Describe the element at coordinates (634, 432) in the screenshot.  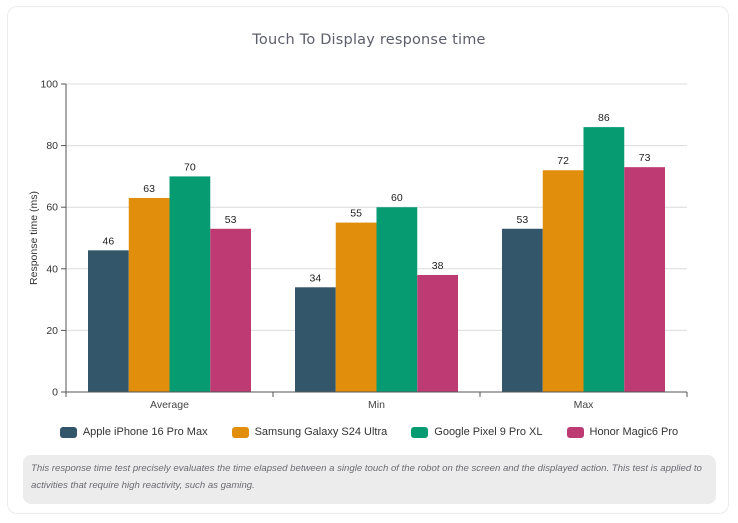
I see `legend-label: Honor Magic6 Pro` at that location.